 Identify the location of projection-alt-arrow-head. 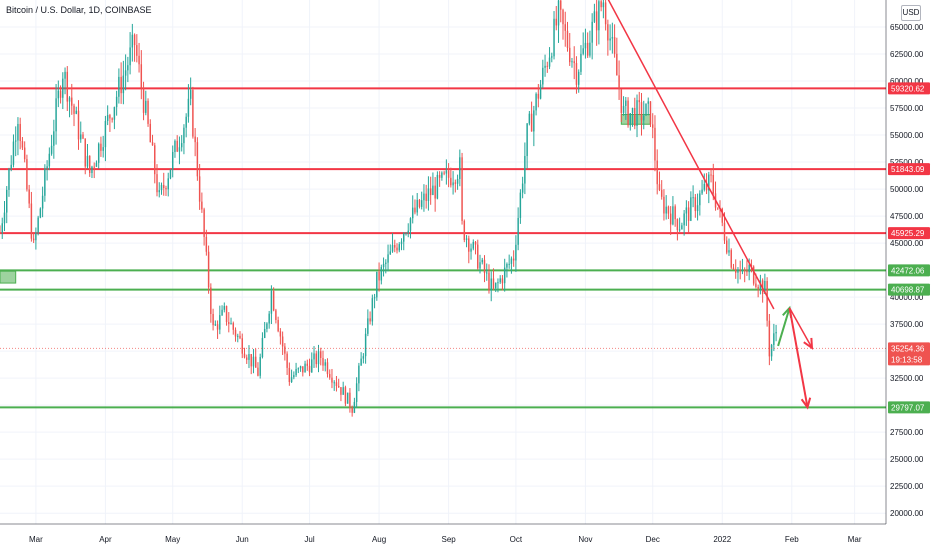
(808, 343).